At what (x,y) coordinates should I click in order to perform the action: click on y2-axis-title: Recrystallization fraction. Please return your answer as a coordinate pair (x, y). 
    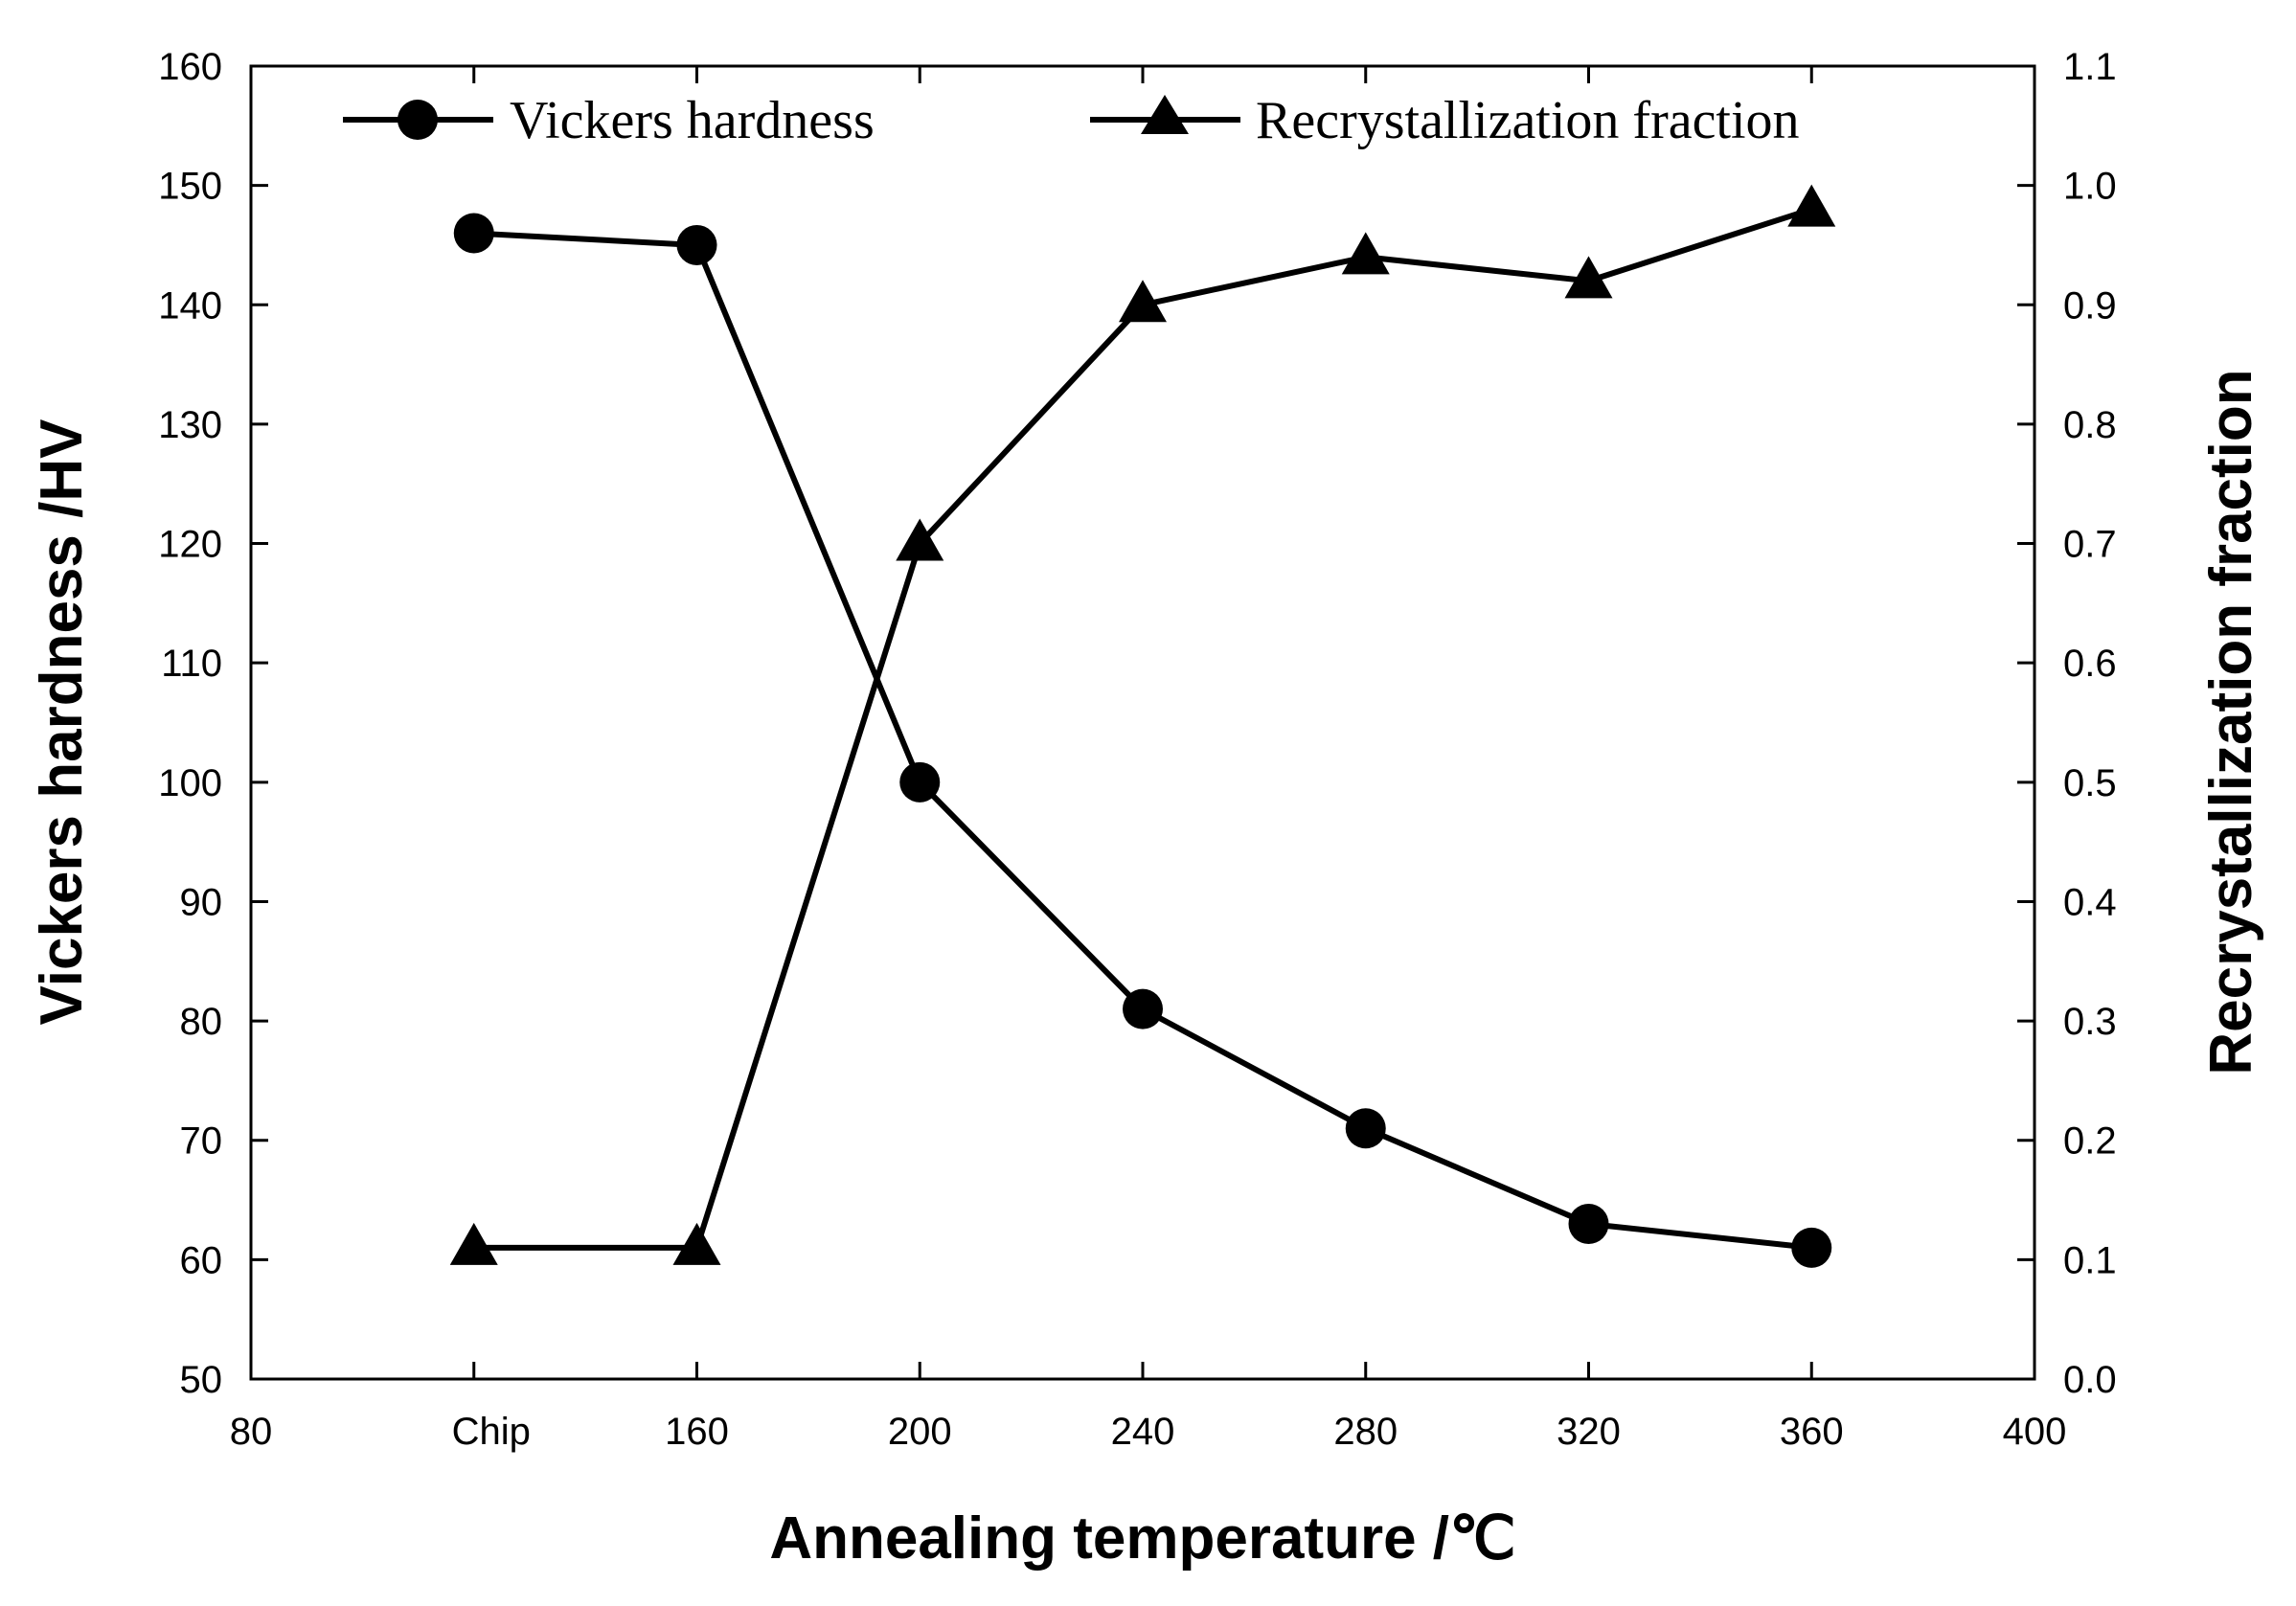
    Looking at the image, I should click on (2231, 721).